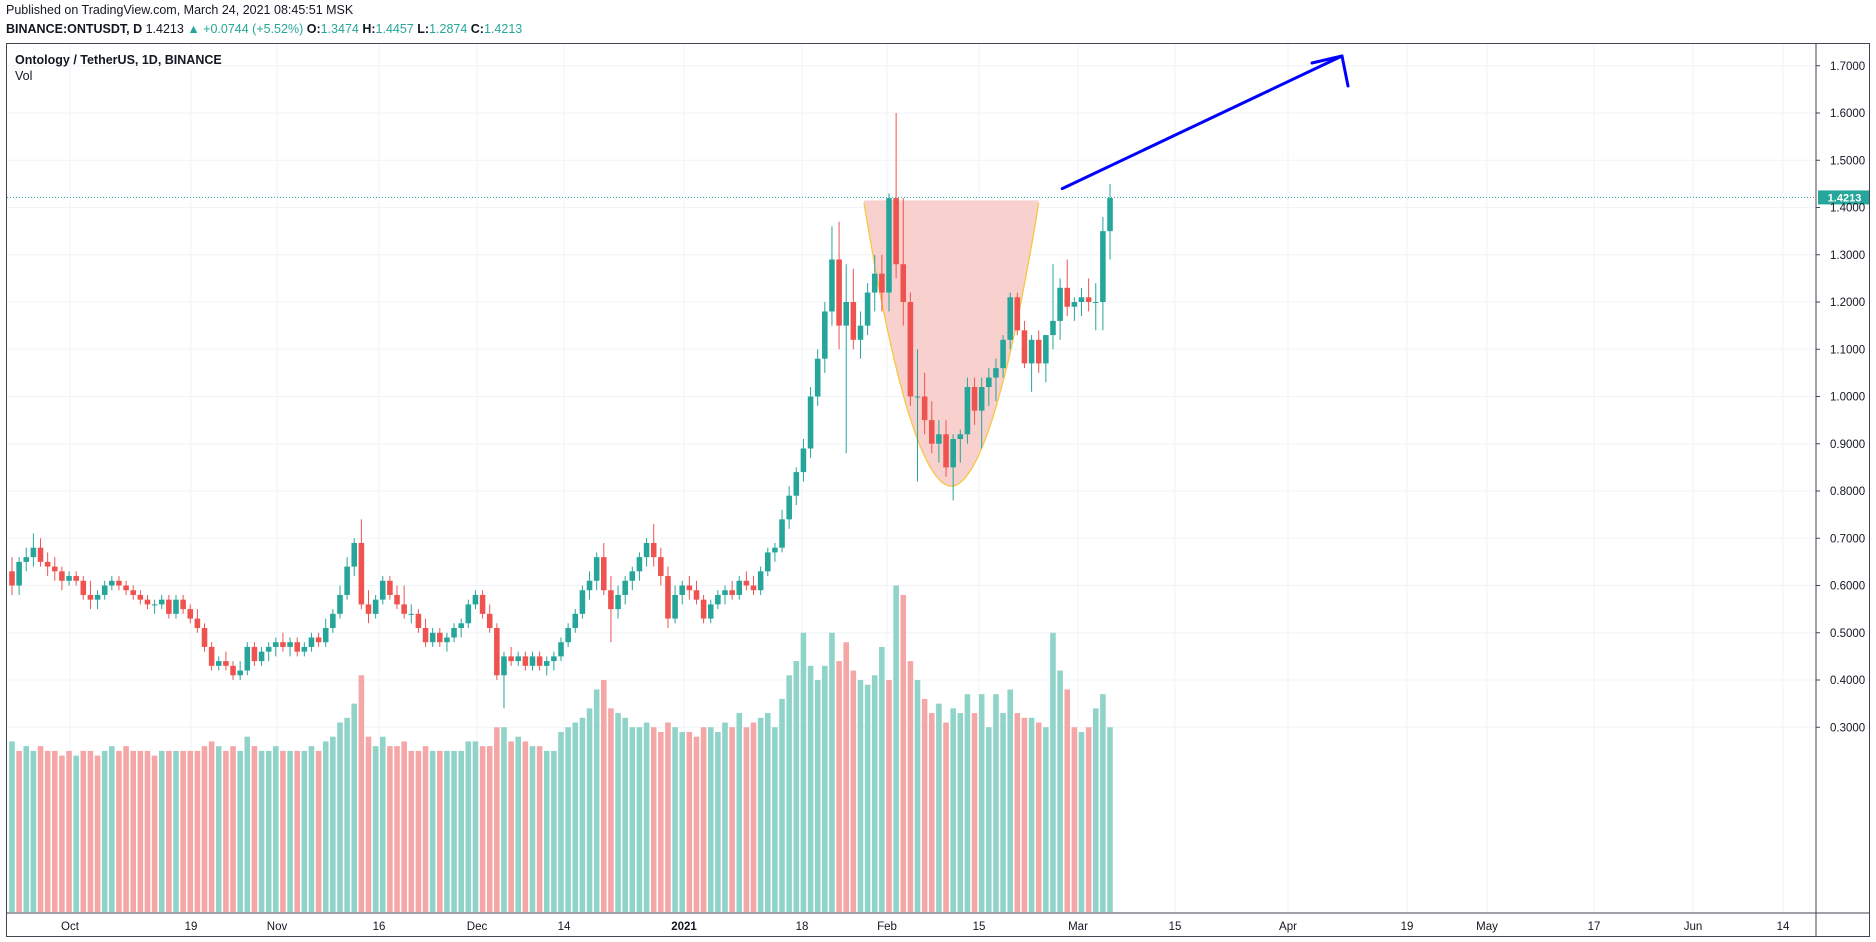 This screenshot has width=1876, height=942. Describe the element at coordinates (1078, 927) in the screenshot. I see `x-tick-label: Mar` at that location.